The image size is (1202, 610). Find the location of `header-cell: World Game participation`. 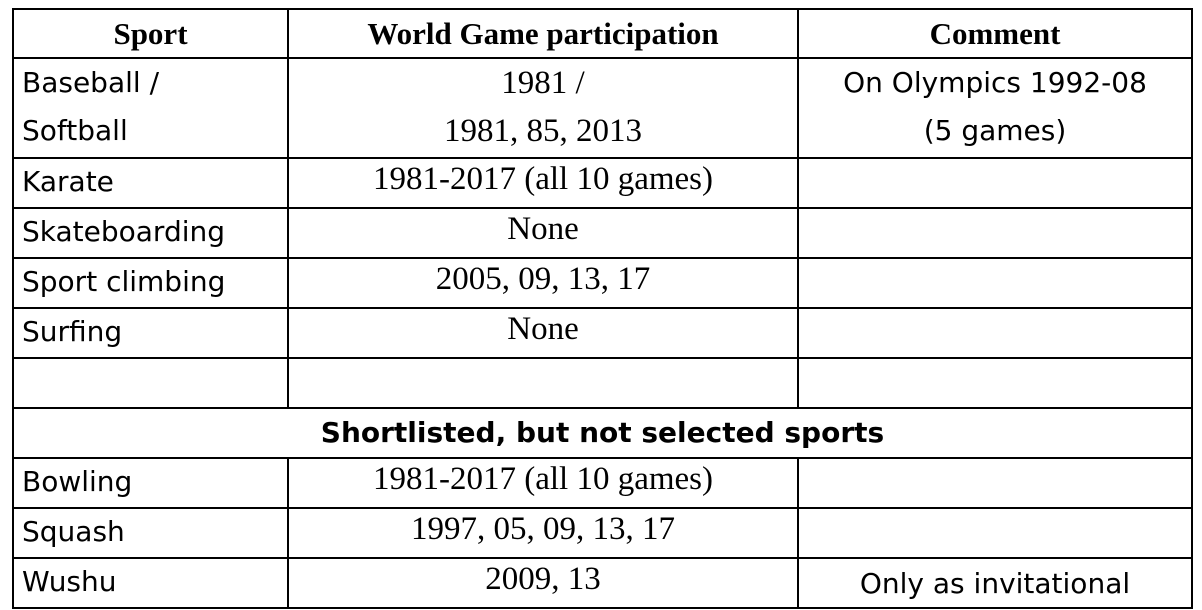

header-cell: World Game participation is located at coordinates (543, 33).